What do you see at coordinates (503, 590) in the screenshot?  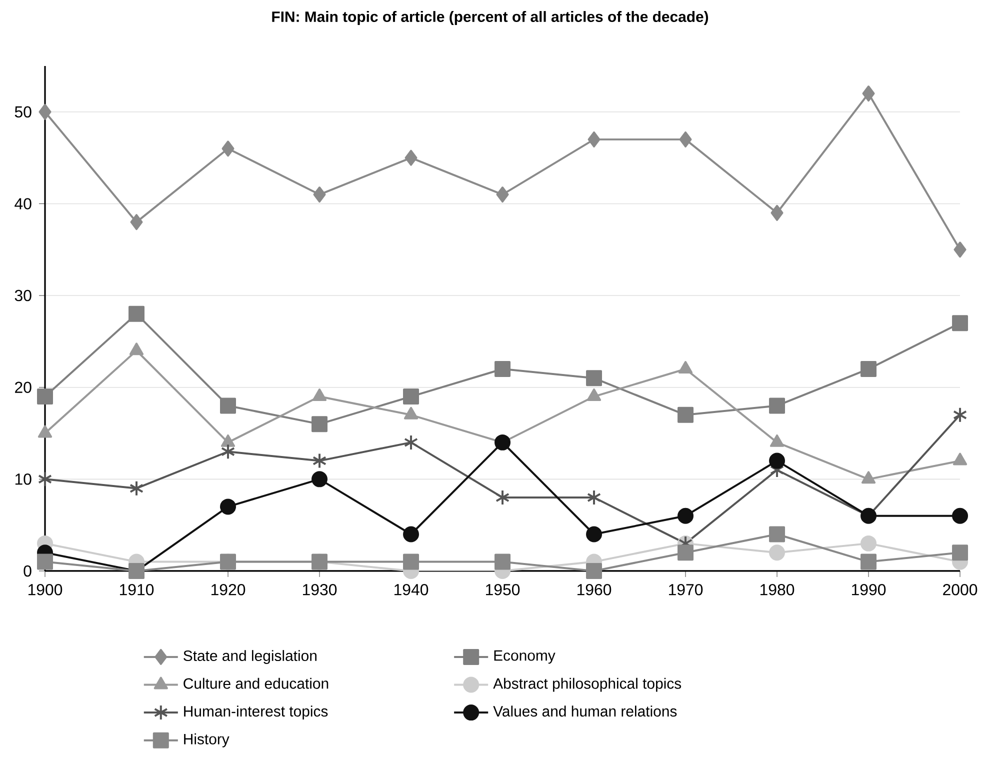 I see `x-tick-label: 1950` at bounding box center [503, 590].